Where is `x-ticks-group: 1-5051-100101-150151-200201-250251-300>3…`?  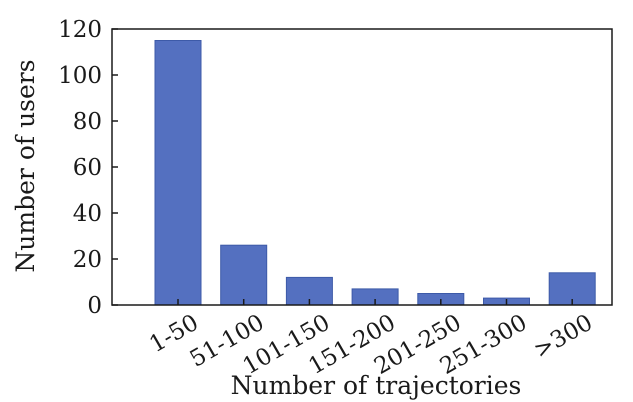
x-ticks-group: 1-5051-100101-150151-200201-250251-300>3… is located at coordinates (371, 339).